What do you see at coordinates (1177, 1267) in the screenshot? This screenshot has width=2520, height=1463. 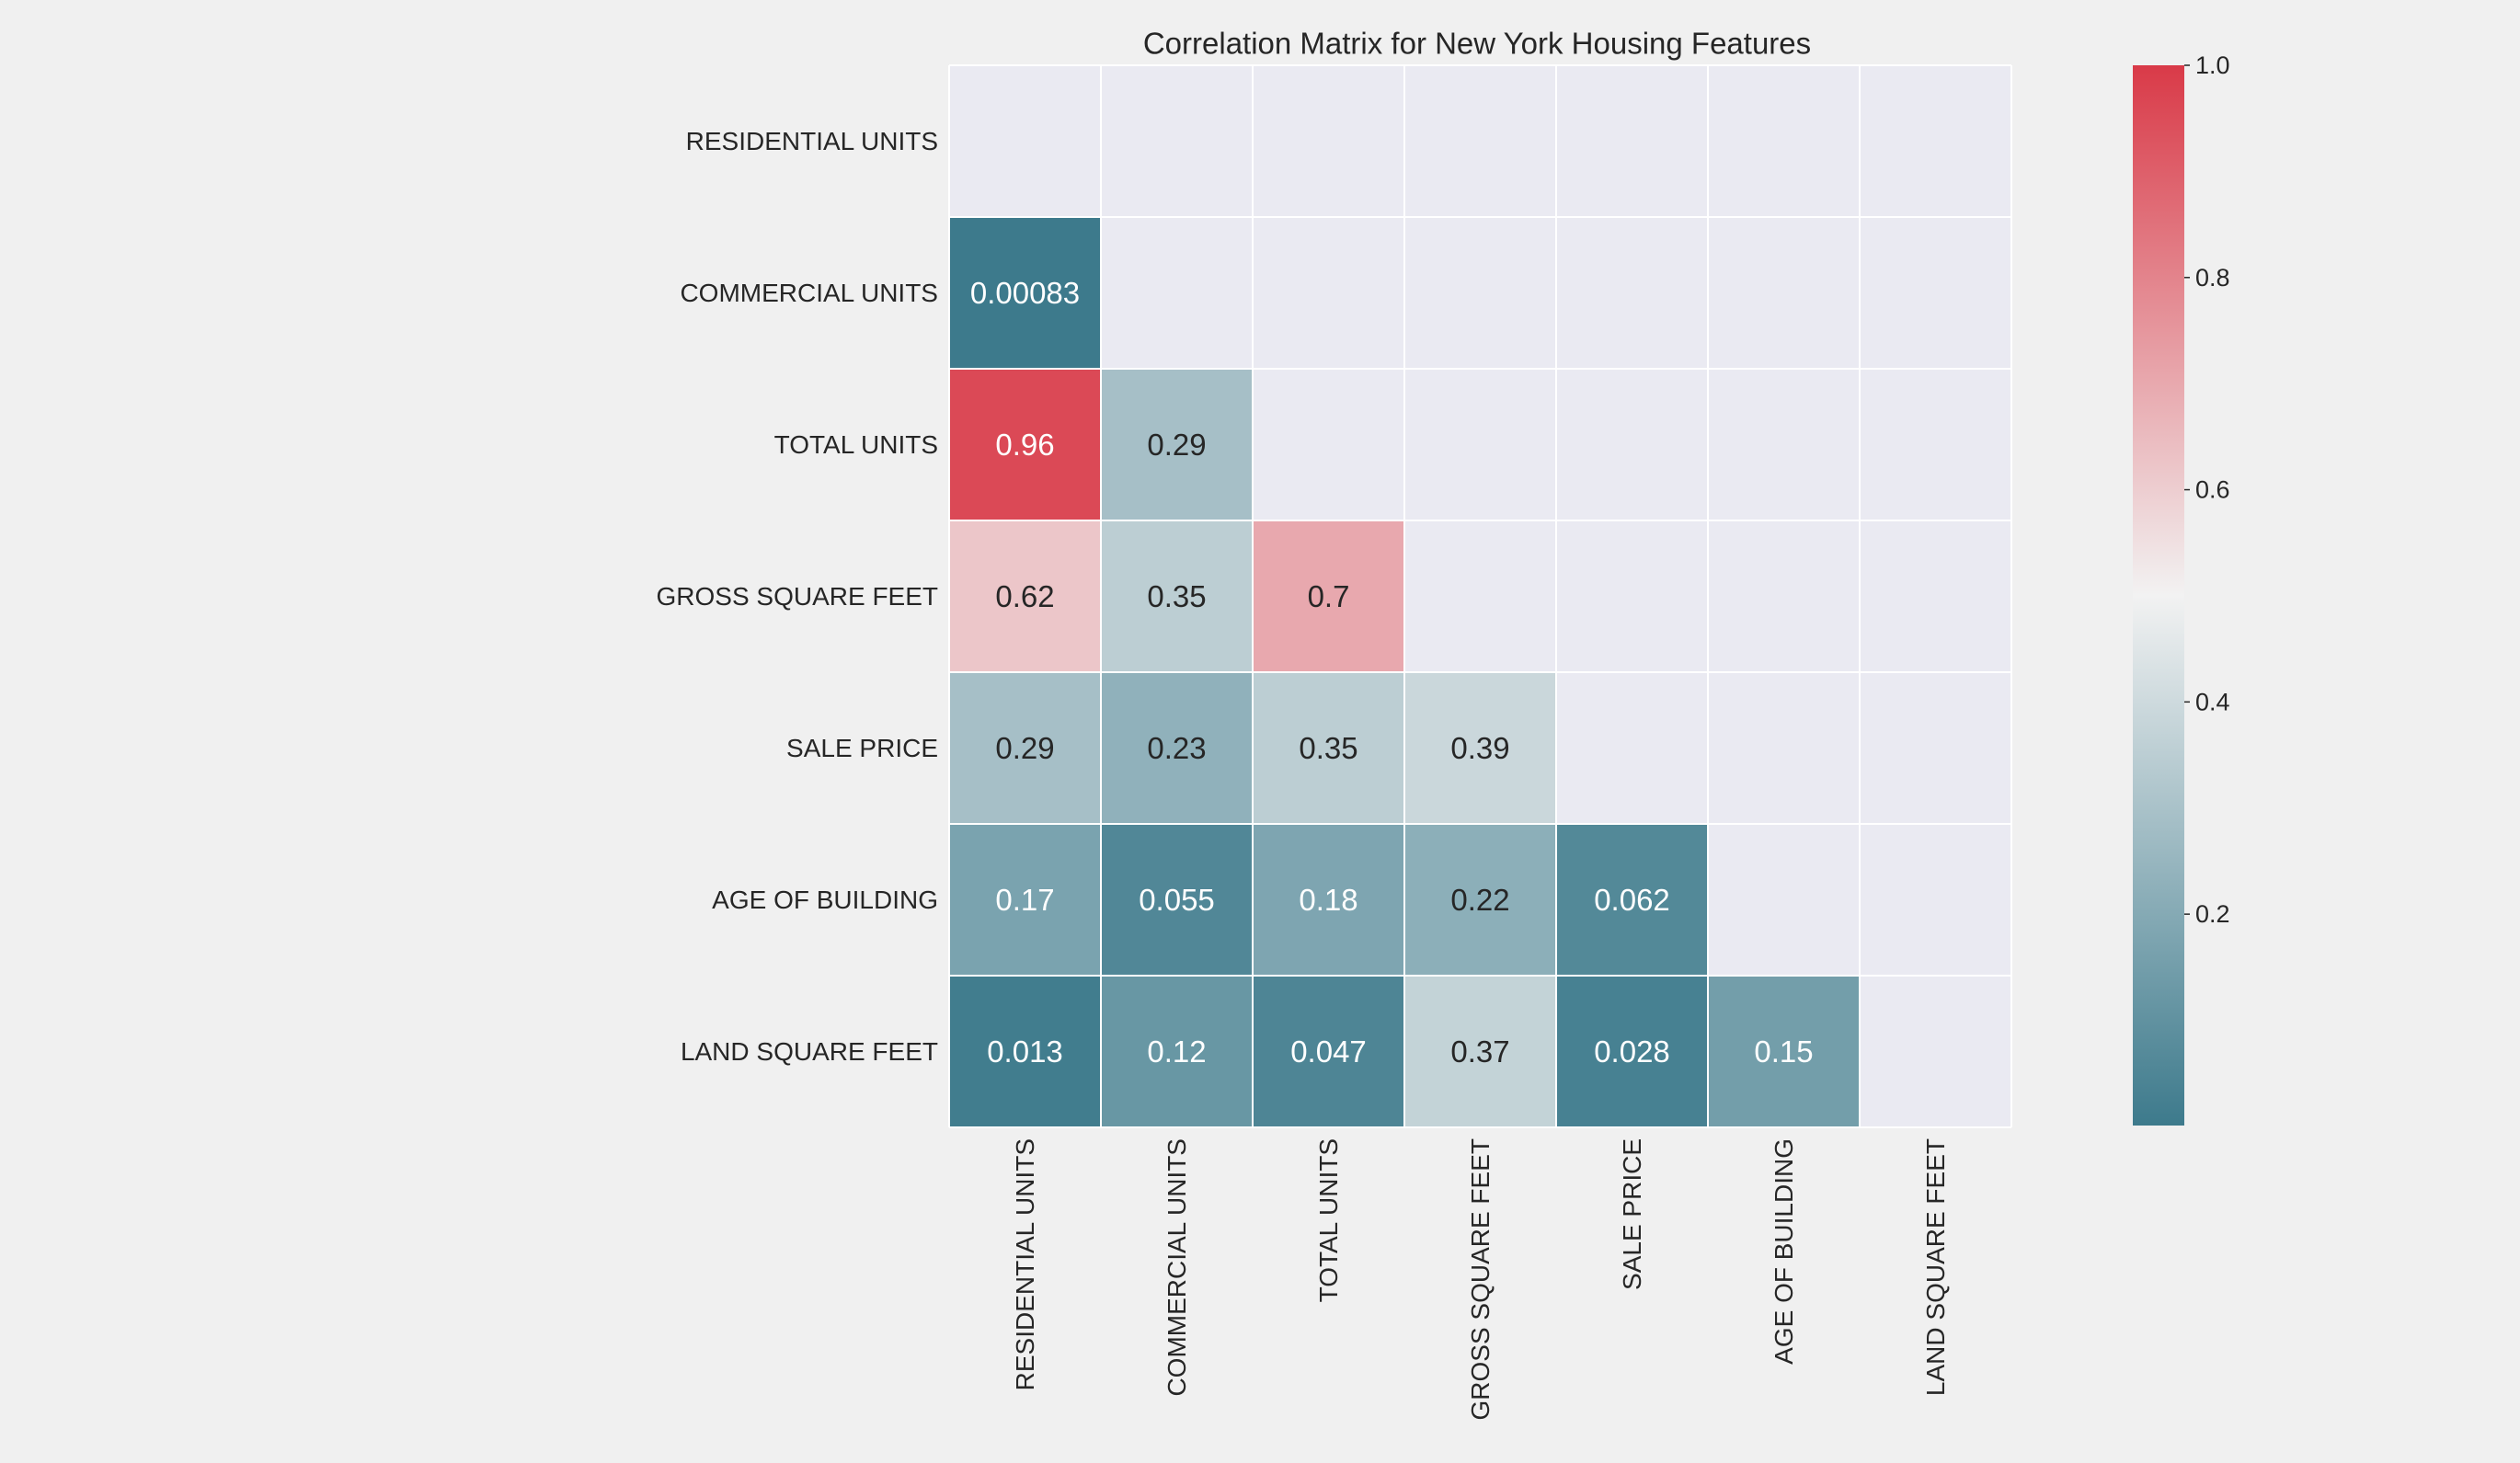 I see `column-label: COMMERCIAL UNITS` at bounding box center [1177, 1267].